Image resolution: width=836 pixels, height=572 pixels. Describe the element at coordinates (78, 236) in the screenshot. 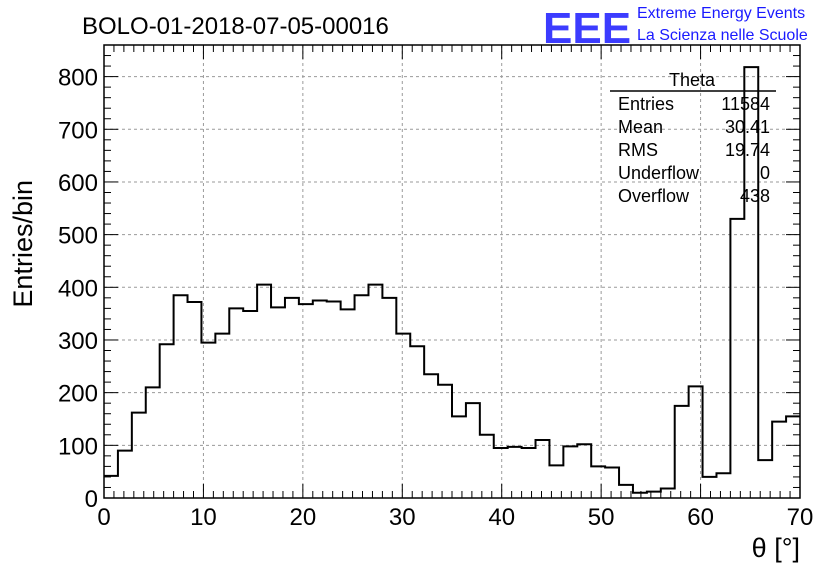

I see `y-tick-label: 500` at that location.